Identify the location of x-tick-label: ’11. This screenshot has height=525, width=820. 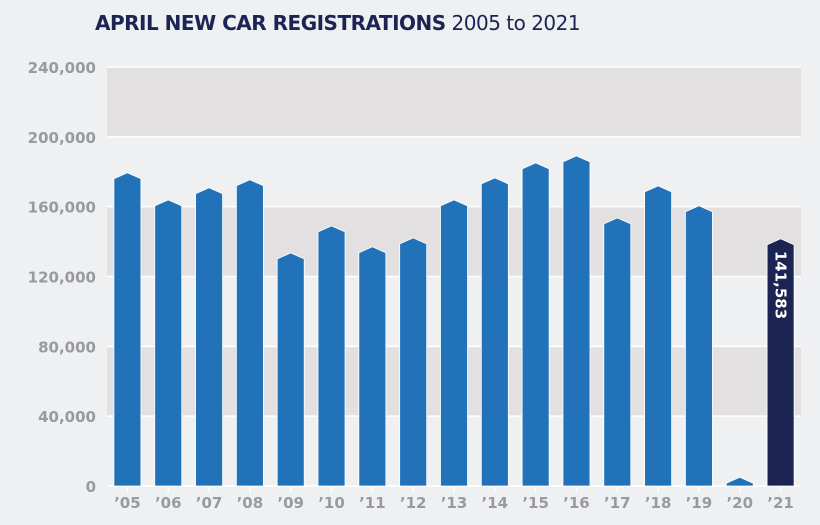
(372, 503).